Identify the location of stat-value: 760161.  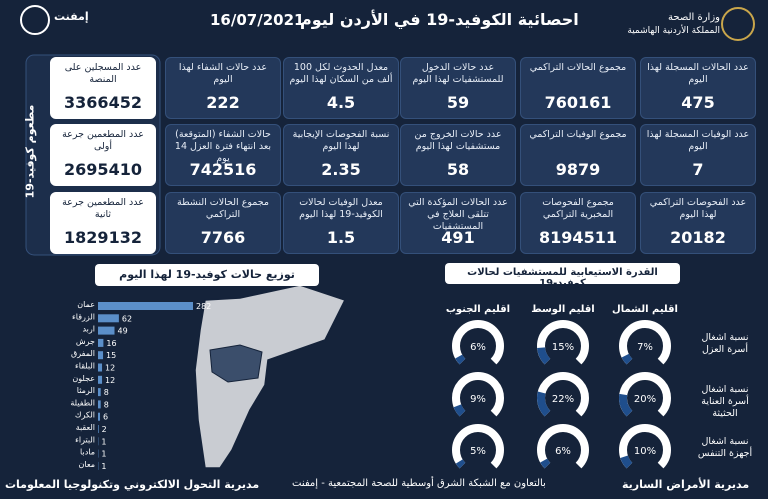
(578, 102).